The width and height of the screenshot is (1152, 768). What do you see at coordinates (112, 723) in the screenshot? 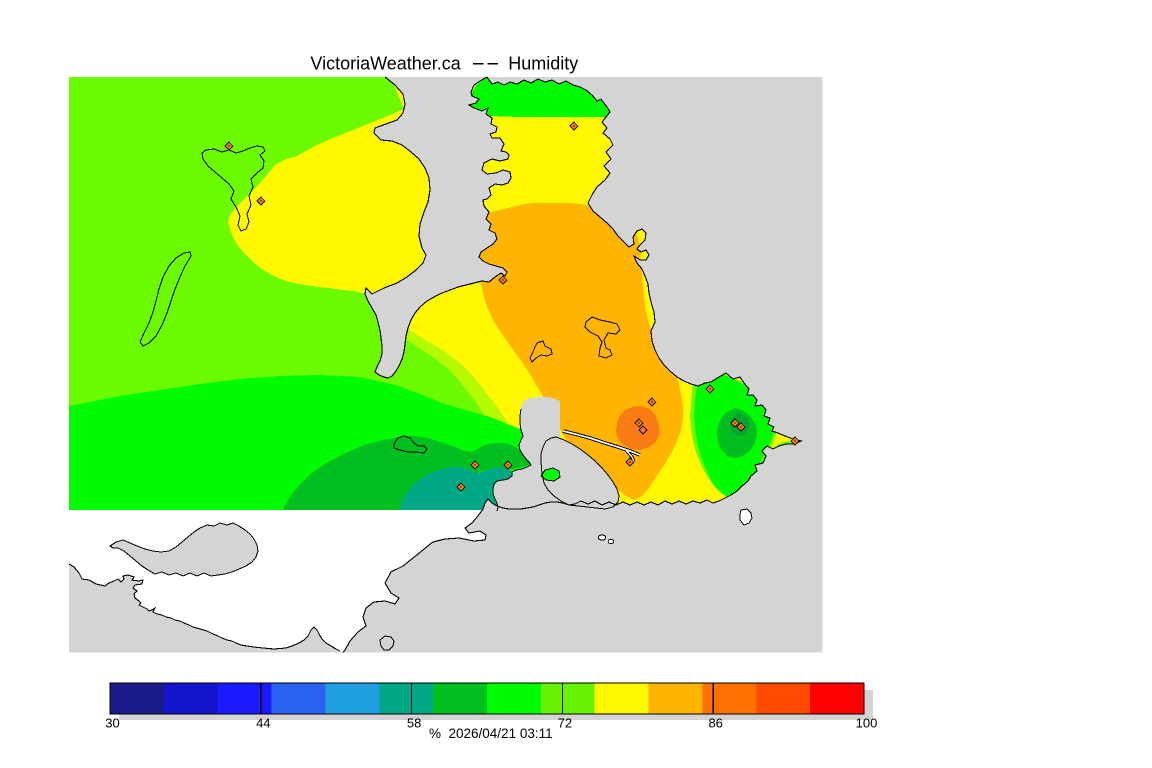
I see `svg-text: 30` at bounding box center [112, 723].